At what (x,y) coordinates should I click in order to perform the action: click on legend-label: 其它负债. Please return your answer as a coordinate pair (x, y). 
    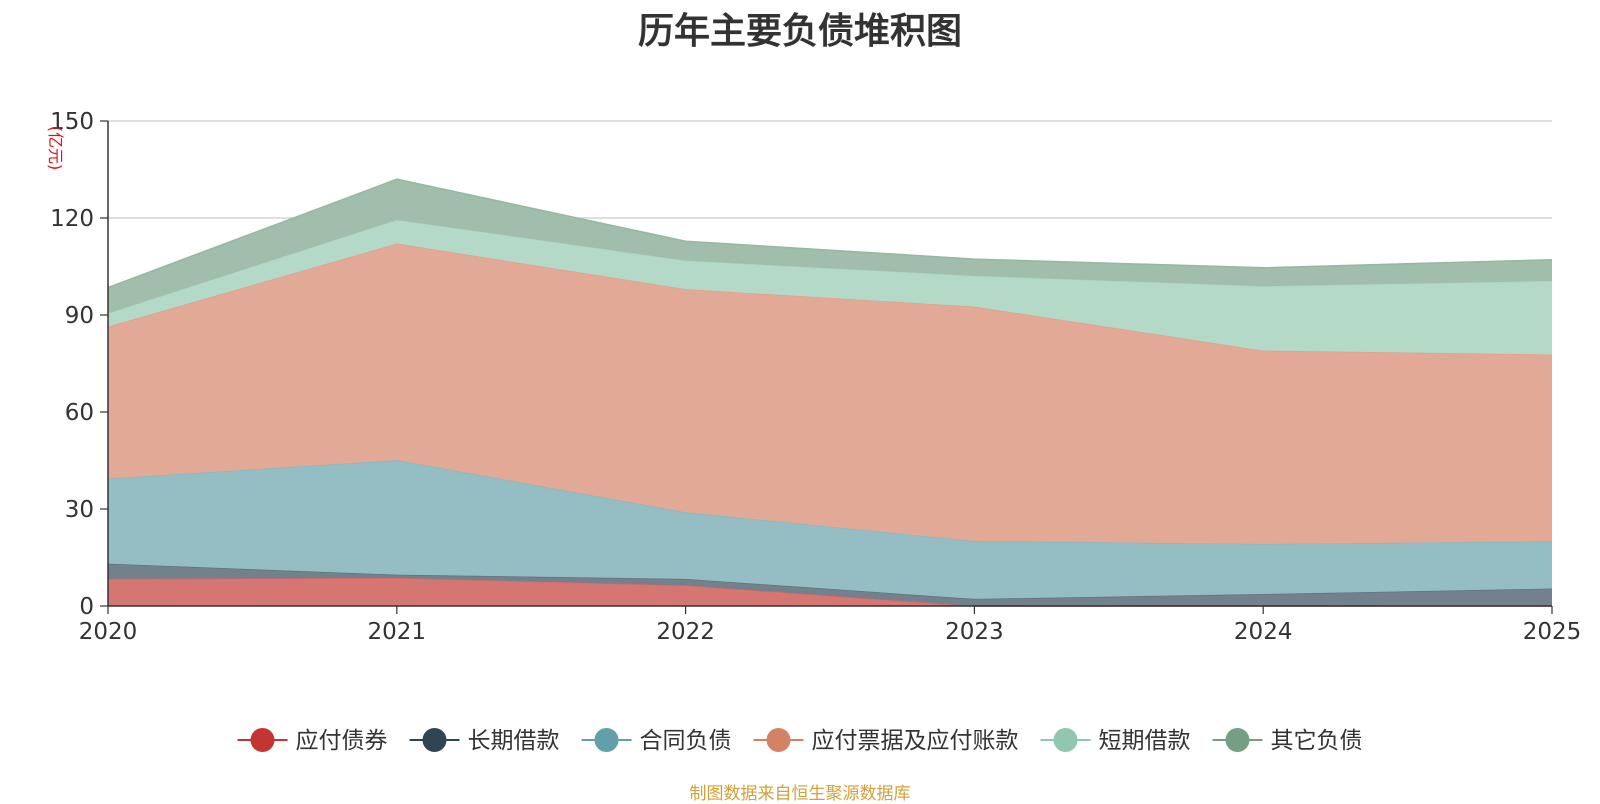
    Looking at the image, I should click on (1317, 741).